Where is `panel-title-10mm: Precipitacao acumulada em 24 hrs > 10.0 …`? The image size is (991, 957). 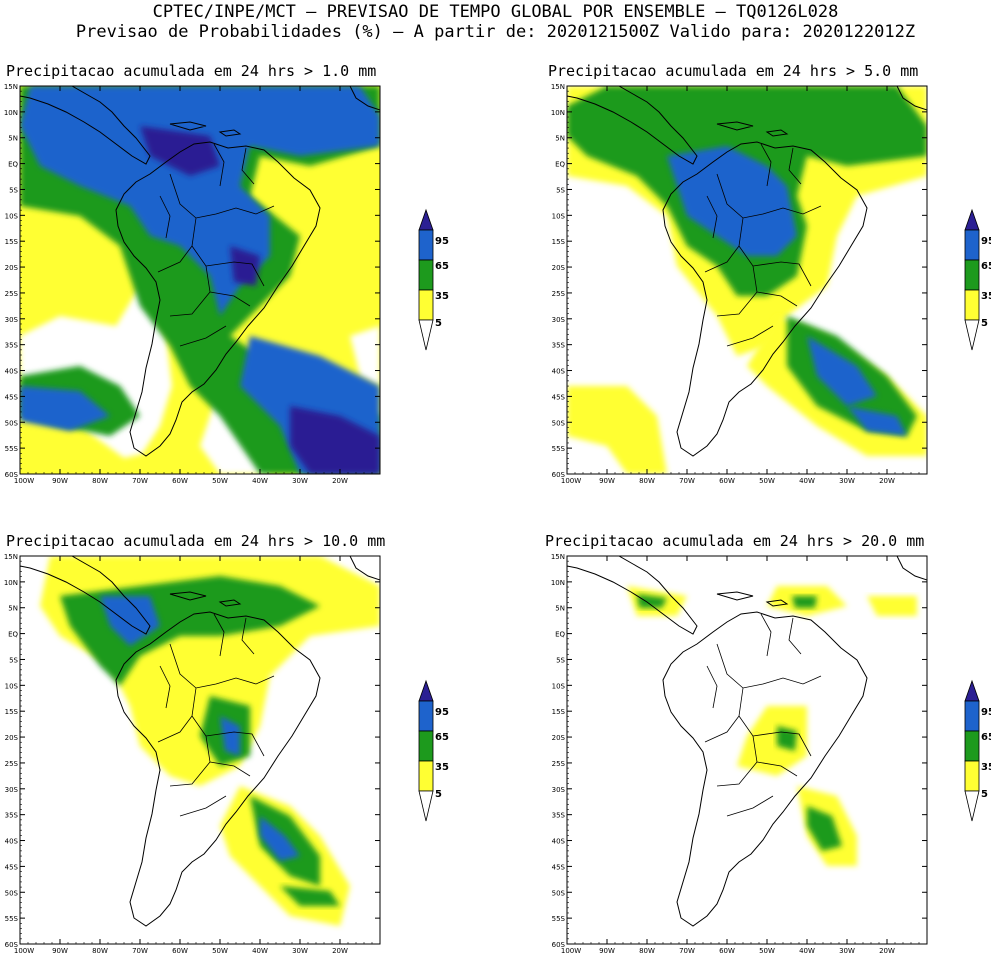 panel-title-10mm: Precipitacao acumulada em 24 hrs > 10.0 … is located at coordinates (196, 541).